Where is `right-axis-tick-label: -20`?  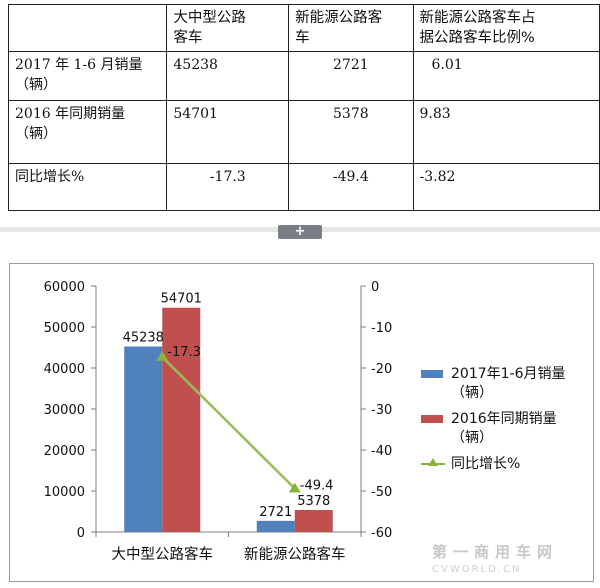 right-axis-tick-label: -20 is located at coordinates (381, 369).